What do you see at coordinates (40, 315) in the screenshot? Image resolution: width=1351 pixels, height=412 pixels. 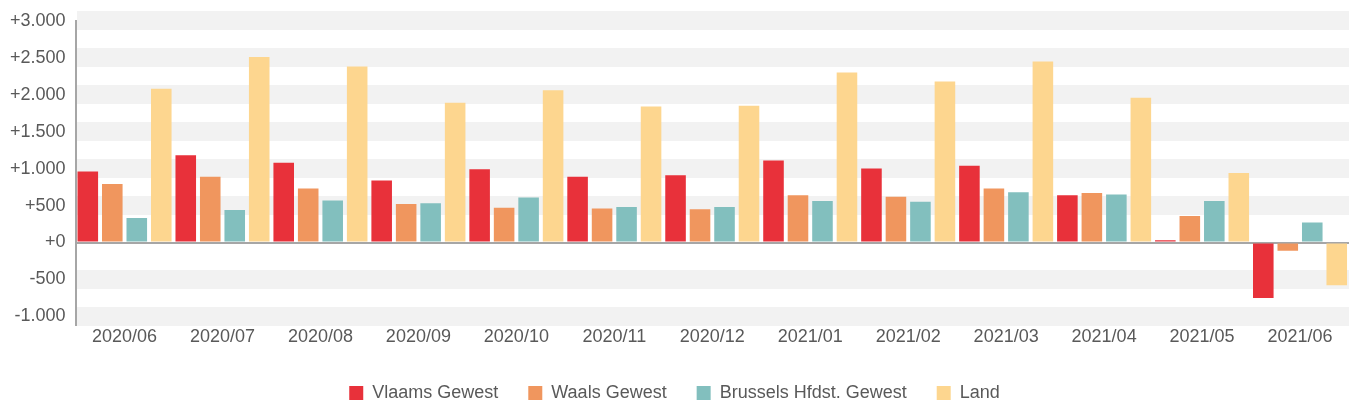 I see `y-tick-label: -1.000` at bounding box center [40, 315].